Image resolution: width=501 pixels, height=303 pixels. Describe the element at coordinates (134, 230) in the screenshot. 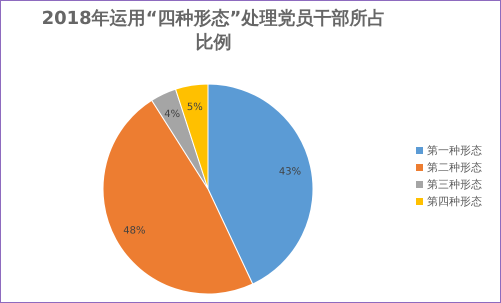

I see `data-label: 48%` at that location.